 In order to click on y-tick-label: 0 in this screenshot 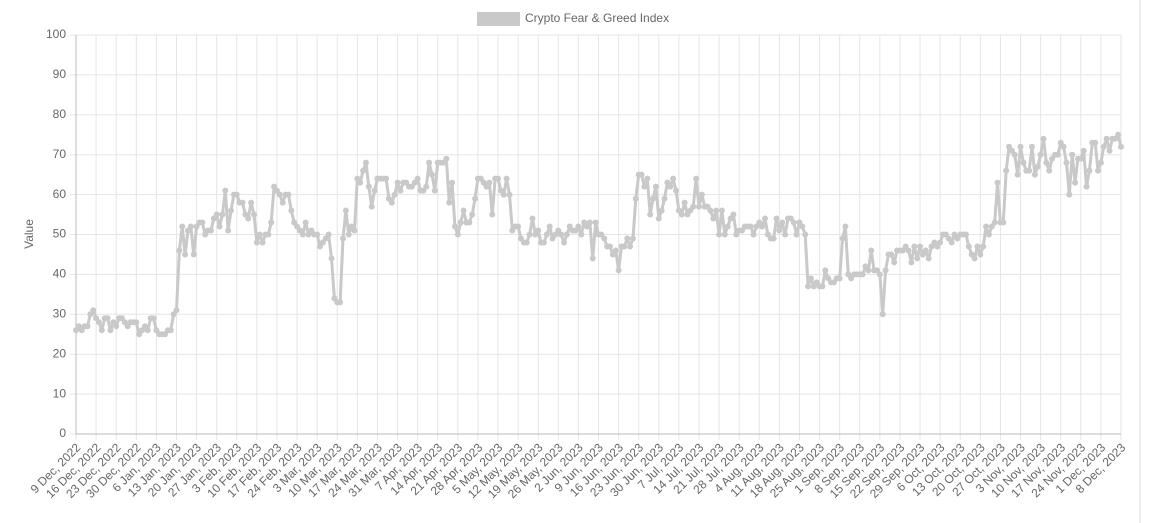, I will do `click(62, 433)`.